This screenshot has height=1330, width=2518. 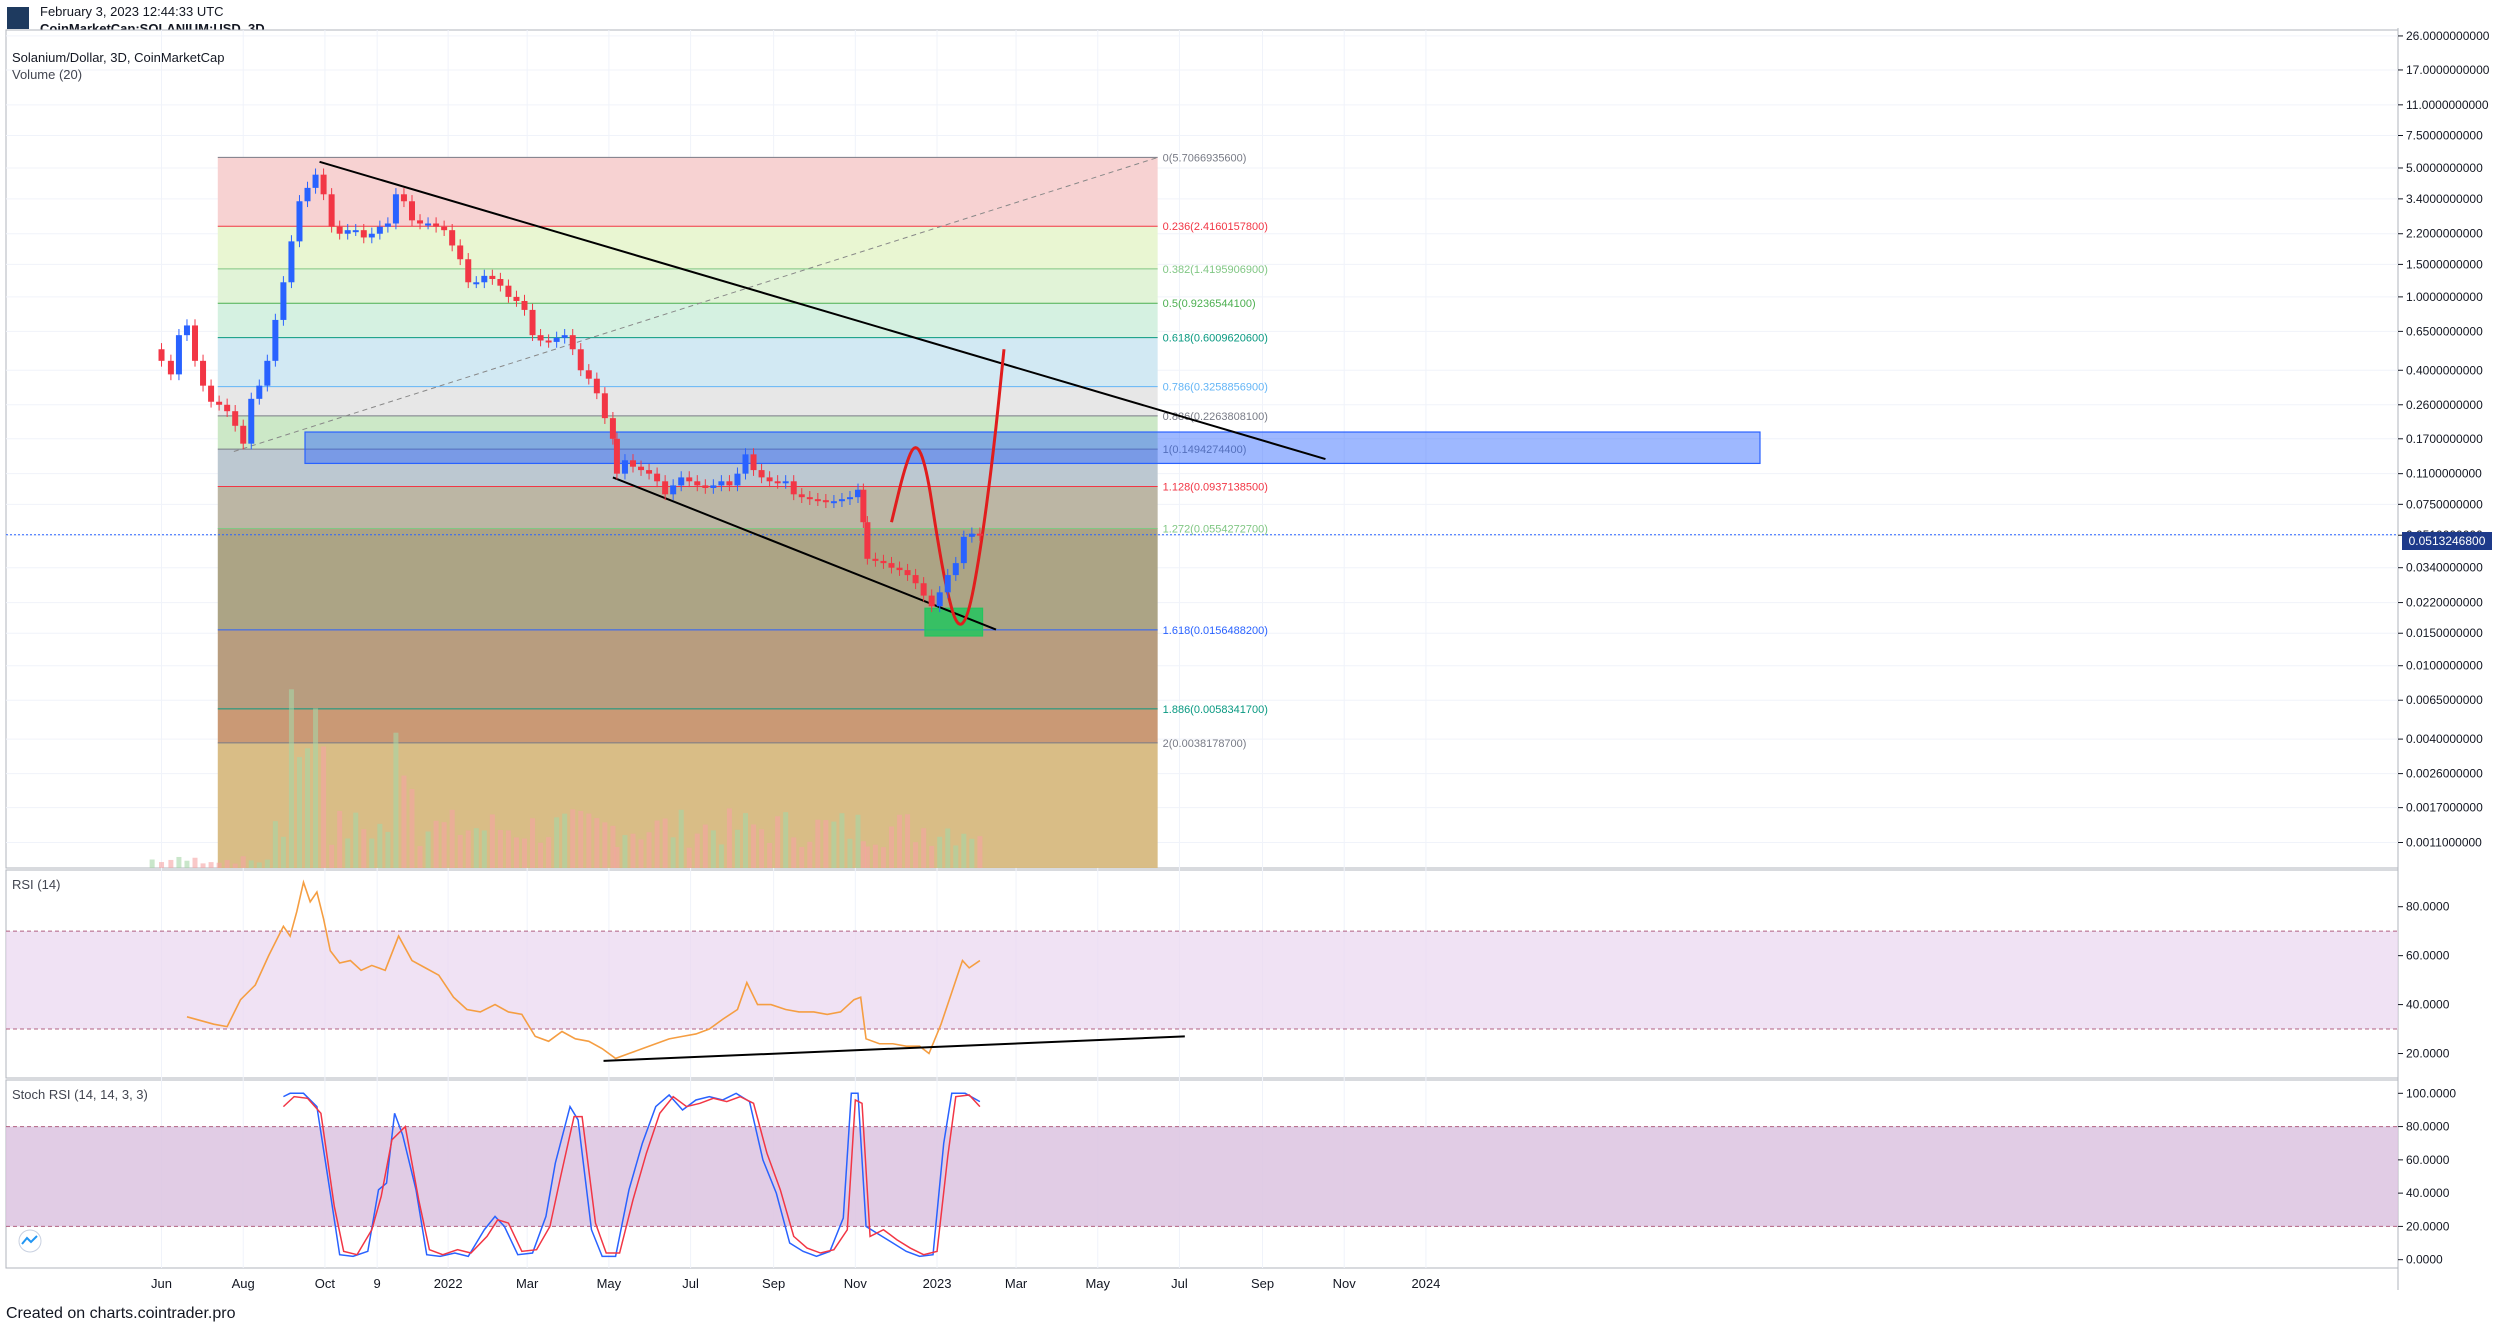 I want to click on fib-level-label: 0.786(0.3258856900), so click(x=1215, y=388).